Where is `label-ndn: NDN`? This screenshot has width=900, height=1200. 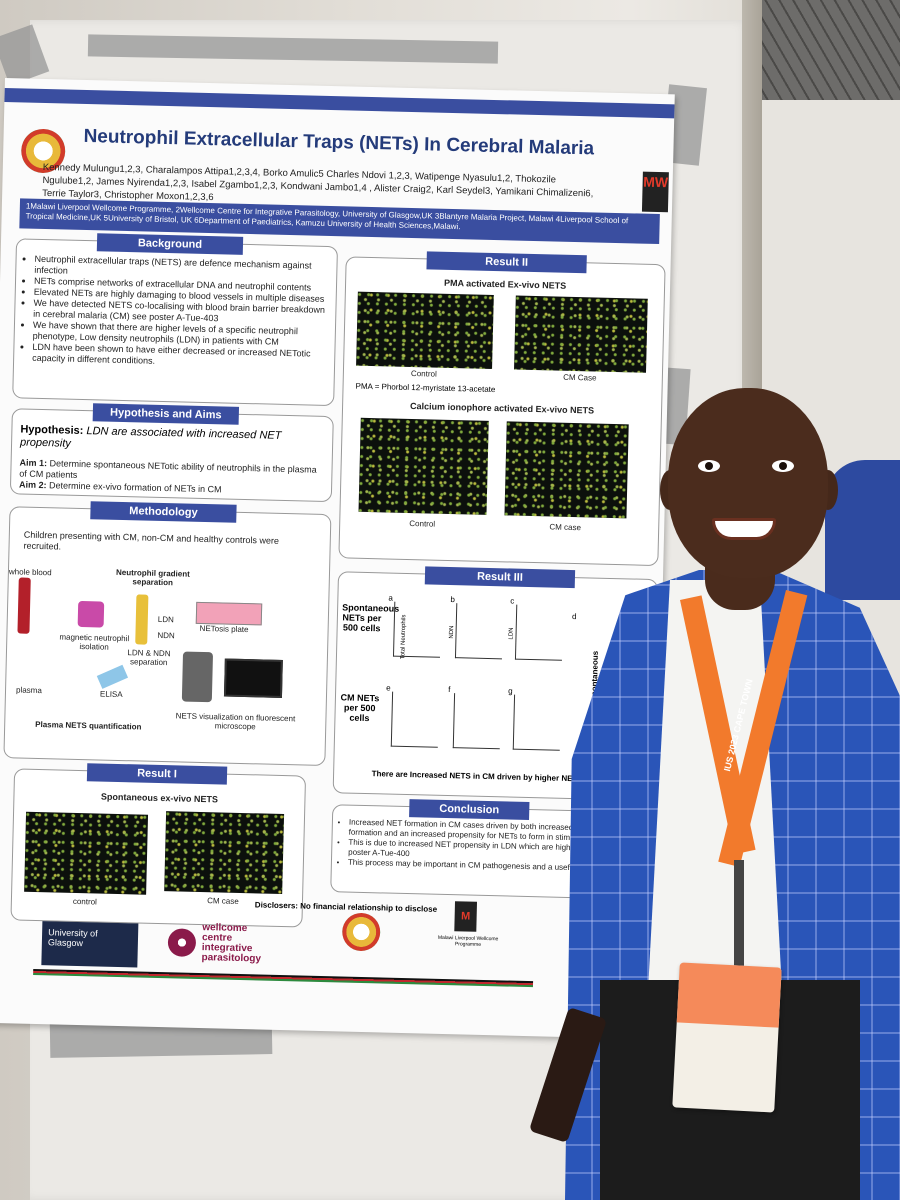 label-ndn: NDN is located at coordinates (166, 635).